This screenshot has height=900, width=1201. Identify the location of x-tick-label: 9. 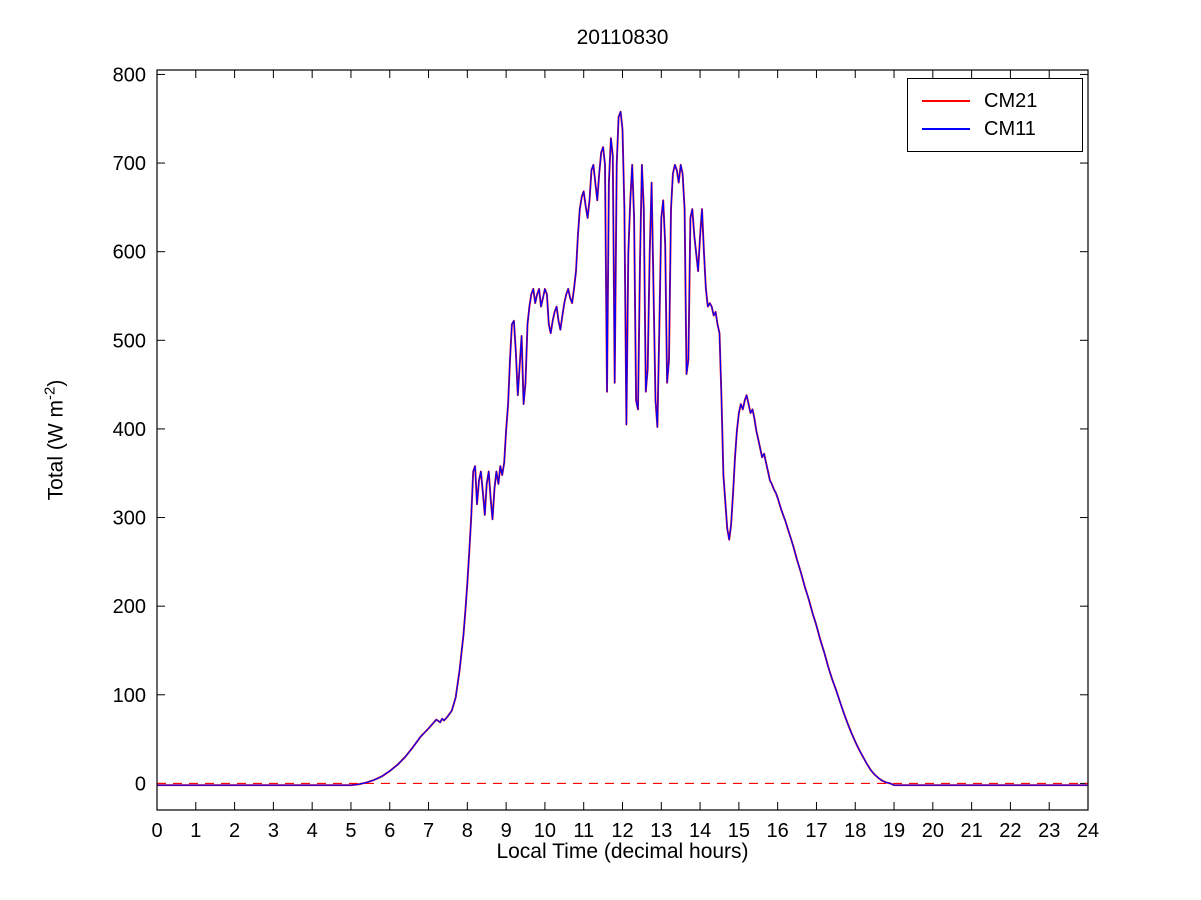
(506, 831).